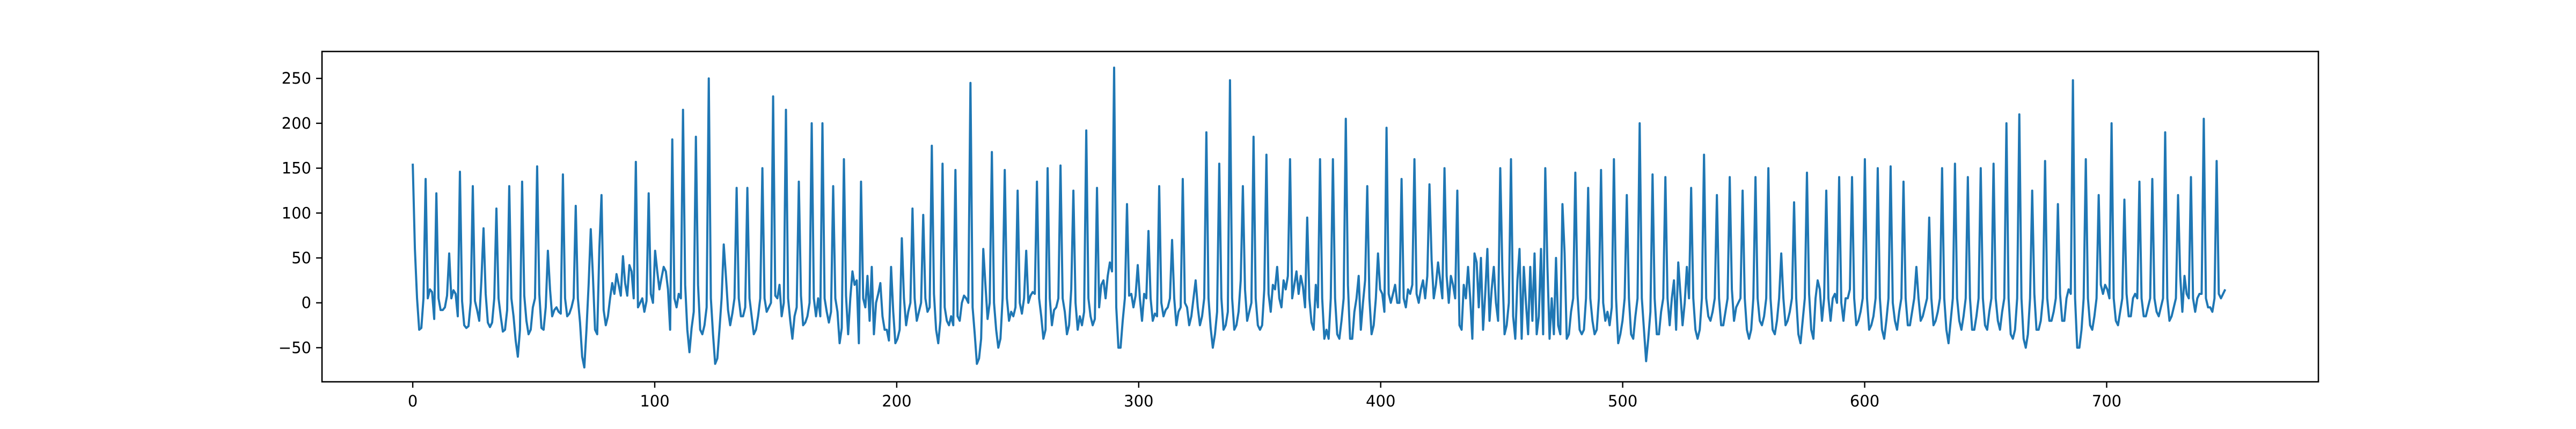 This screenshot has height=429, width=2576. I want to click on x-tick-label: 0, so click(413, 401).